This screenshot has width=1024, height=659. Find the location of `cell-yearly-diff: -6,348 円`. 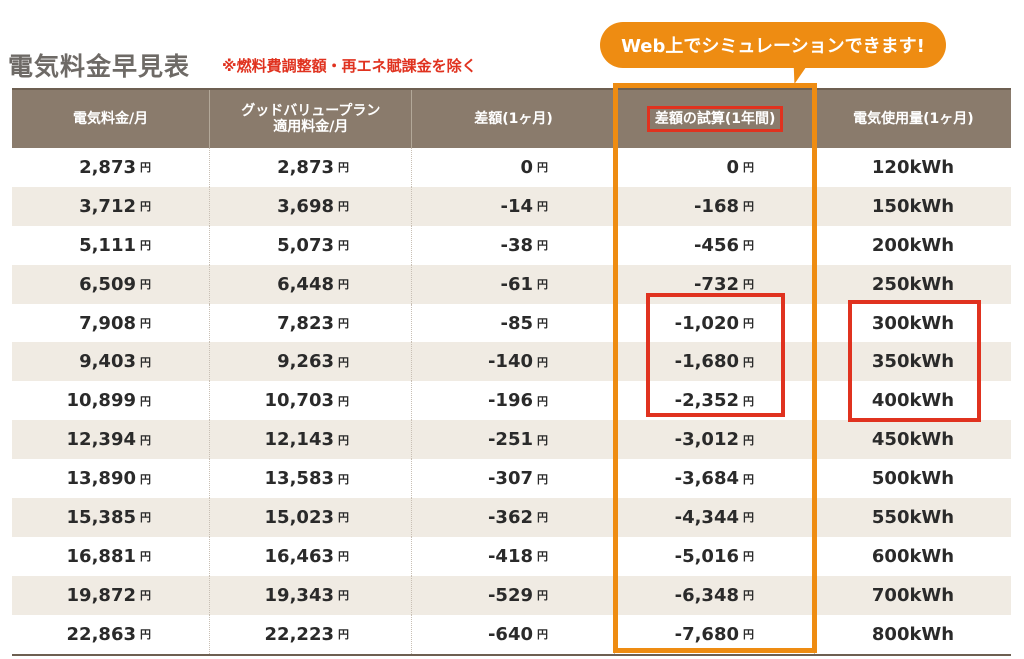

cell-yearly-diff: -6,348 円 is located at coordinates (715, 595).